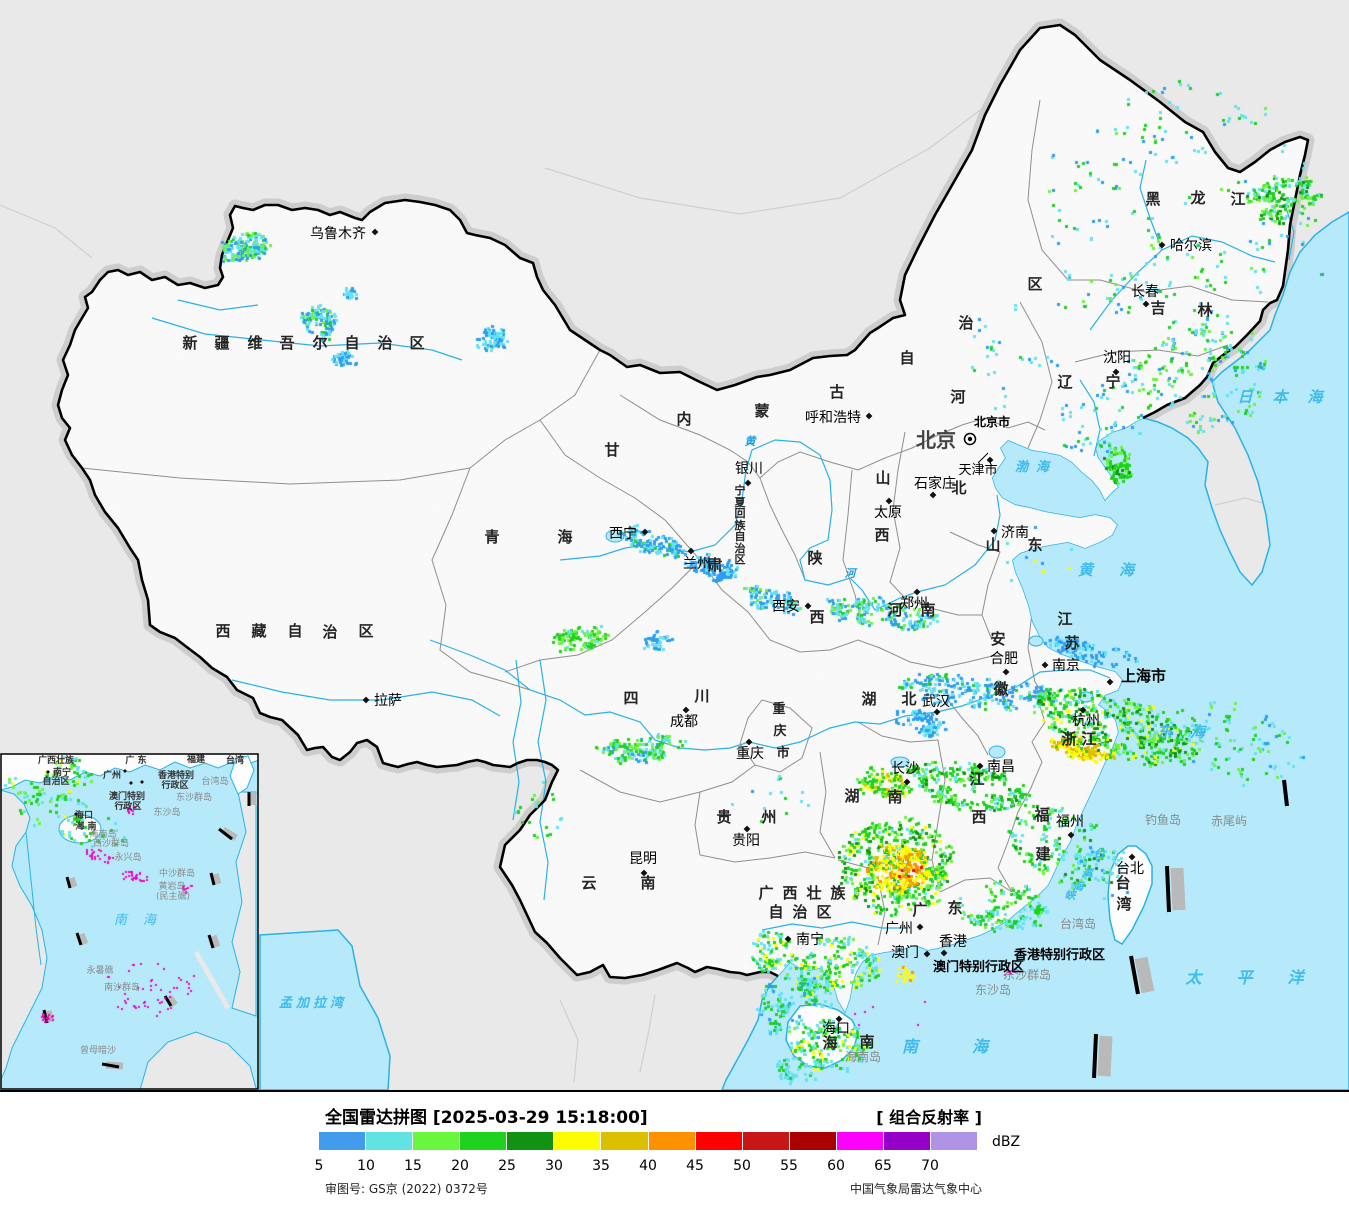 The width and height of the screenshot is (1349, 1208). What do you see at coordinates (214, 781) in the screenshot?
I see `inset-label: 台湾岛` at bounding box center [214, 781].